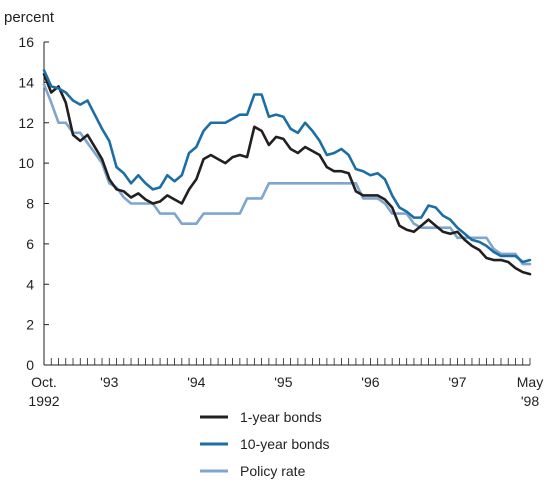 The width and height of the screenshot is (550, 492). What do you see at coordinates (30, 365) in the screenshot?
I see `y-tick-label: 0` at bounding box center [30, 365].